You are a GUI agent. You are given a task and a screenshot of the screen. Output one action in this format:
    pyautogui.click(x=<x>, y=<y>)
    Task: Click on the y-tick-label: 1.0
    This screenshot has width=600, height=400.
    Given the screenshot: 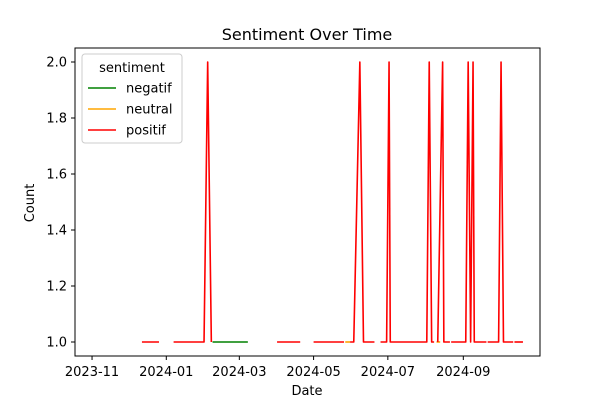 What is the action you would take?
    pyautogui.click(x=56, y=343)
    